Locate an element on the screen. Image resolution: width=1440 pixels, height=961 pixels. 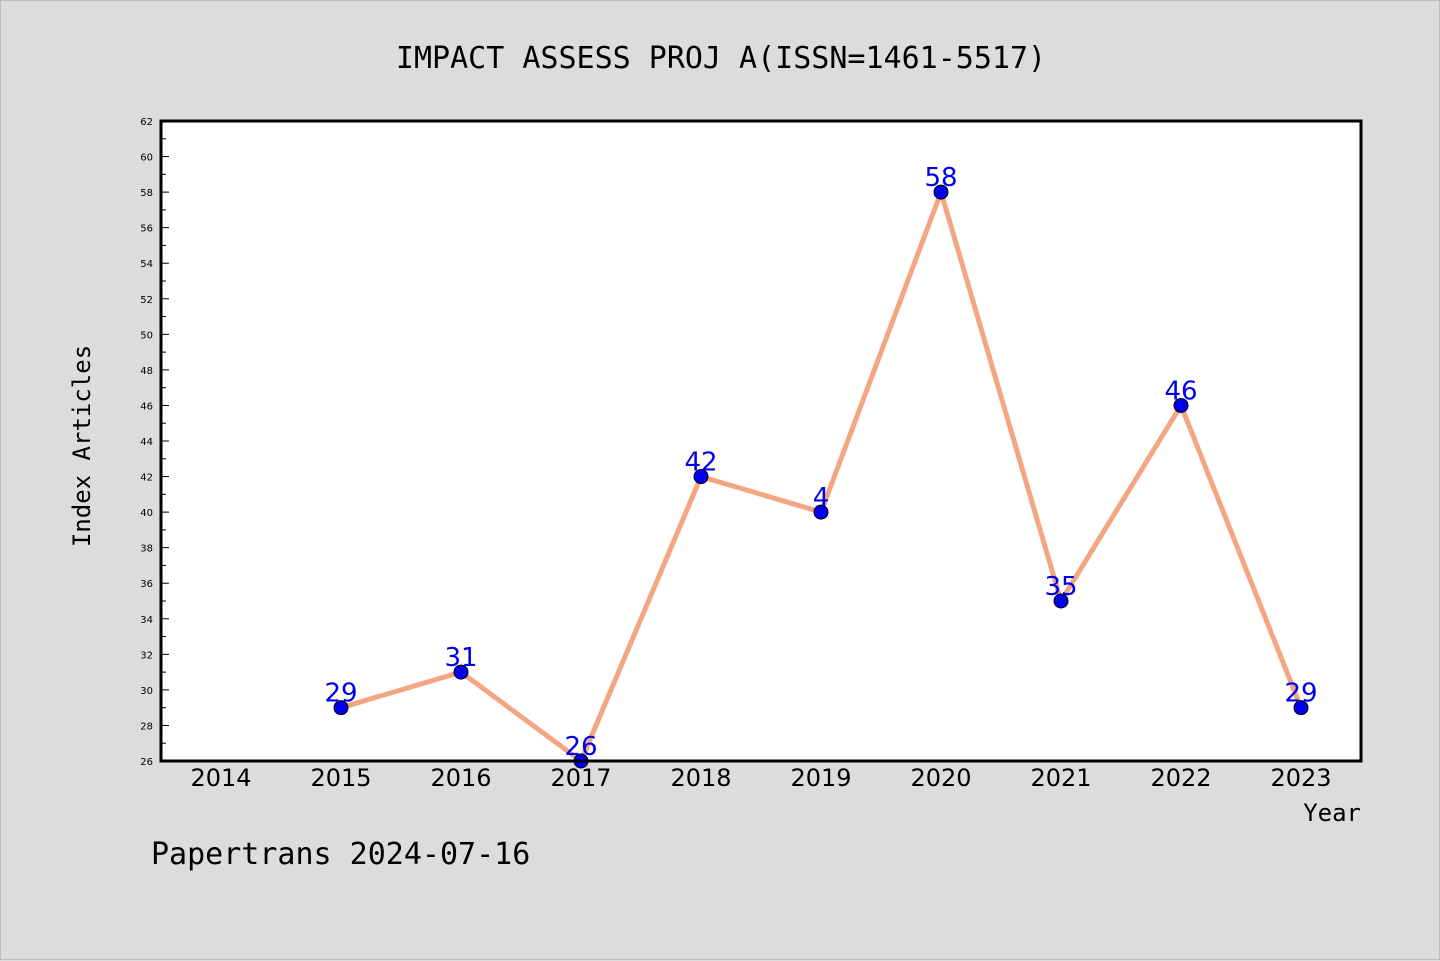
x-tick-label: 2015 is located at coordinates (340, 778).